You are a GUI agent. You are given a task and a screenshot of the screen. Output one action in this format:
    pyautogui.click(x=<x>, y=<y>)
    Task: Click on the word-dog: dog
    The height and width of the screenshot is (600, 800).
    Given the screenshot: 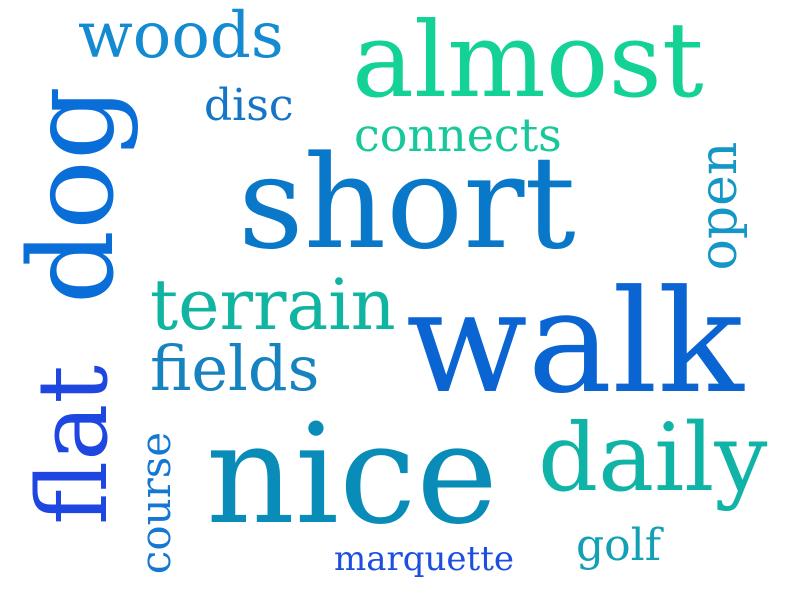 What is the action you would take?
    pyautogui.click(x=72, y=195)
    